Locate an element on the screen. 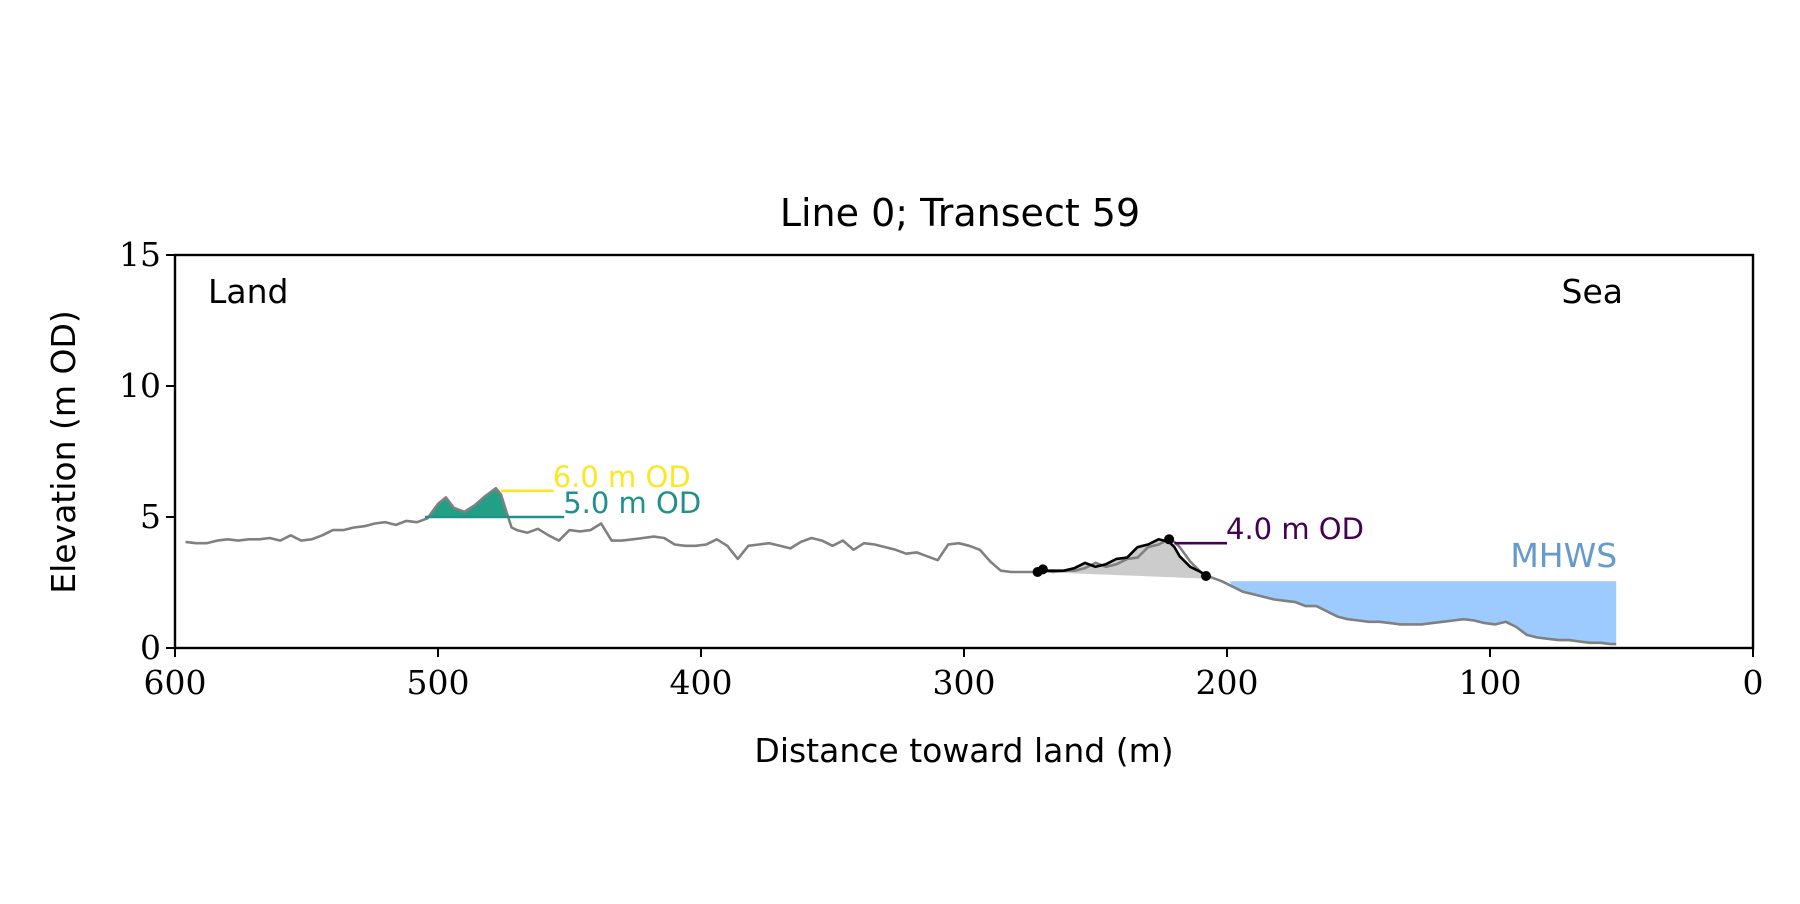 The image size is (1800, 904). dune-fill-5m is located at coordinates (468, 502).